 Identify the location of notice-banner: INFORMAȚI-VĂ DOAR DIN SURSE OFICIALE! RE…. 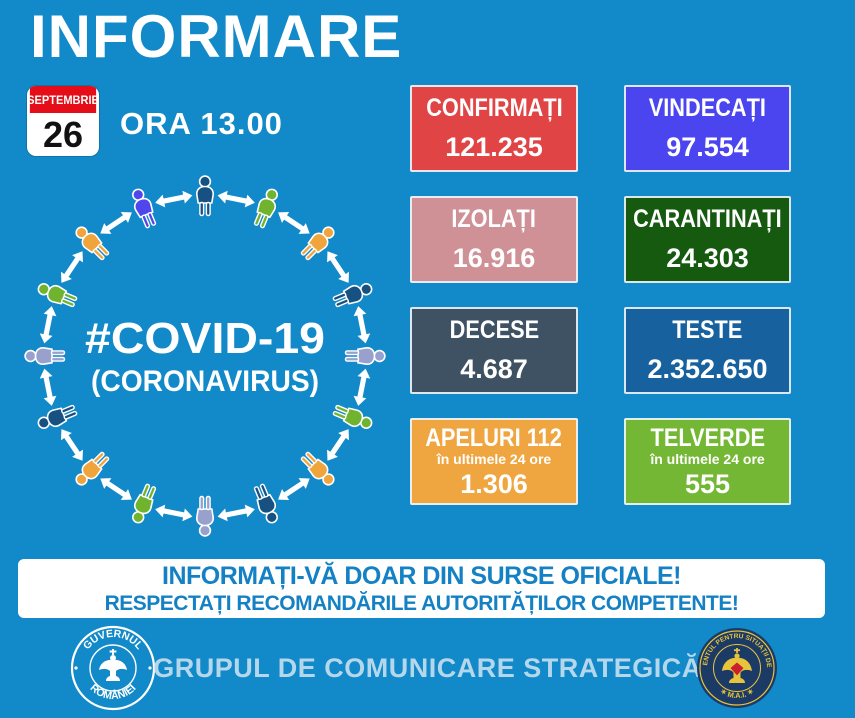
(421, 588).